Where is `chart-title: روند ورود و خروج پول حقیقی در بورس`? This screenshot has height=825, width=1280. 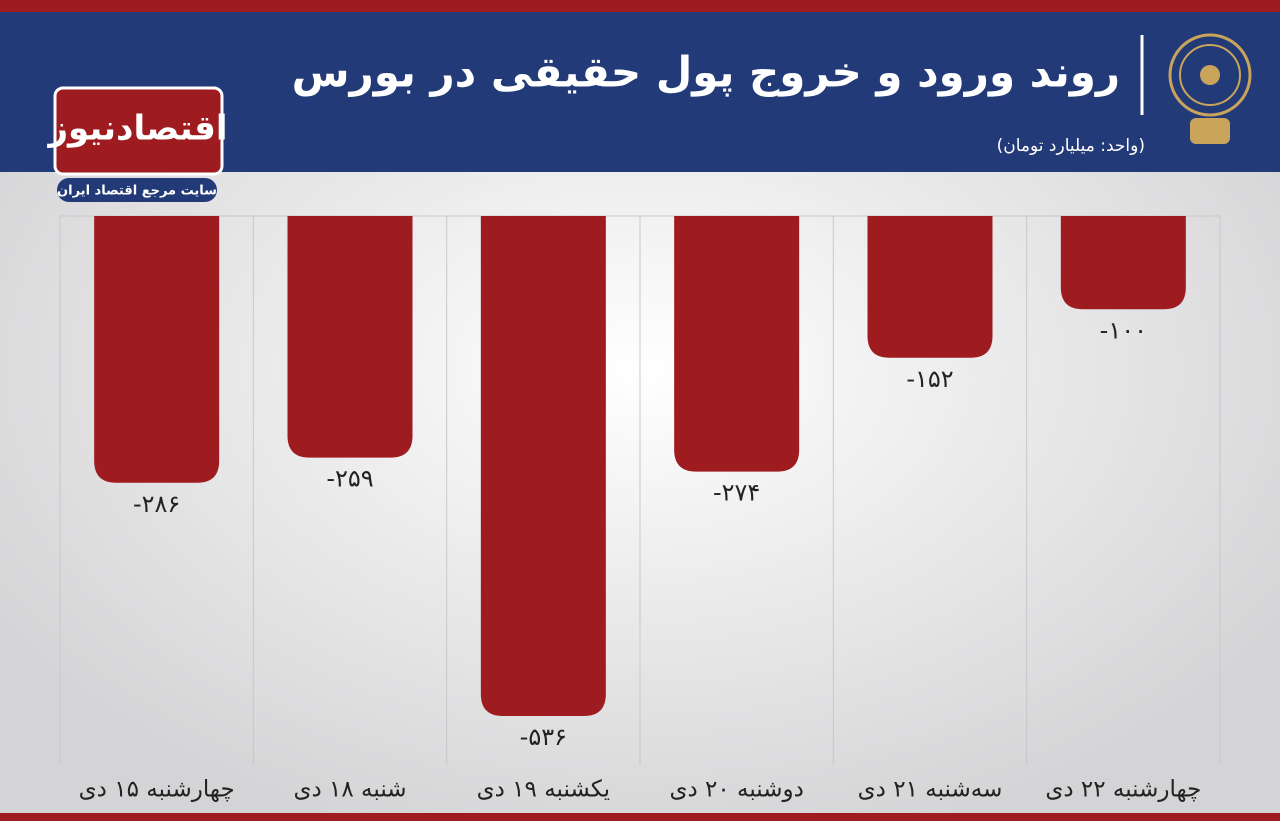
chart-title: روند ورود و خروج پول حقیقی در بورس is located at coordinates (706, 73).